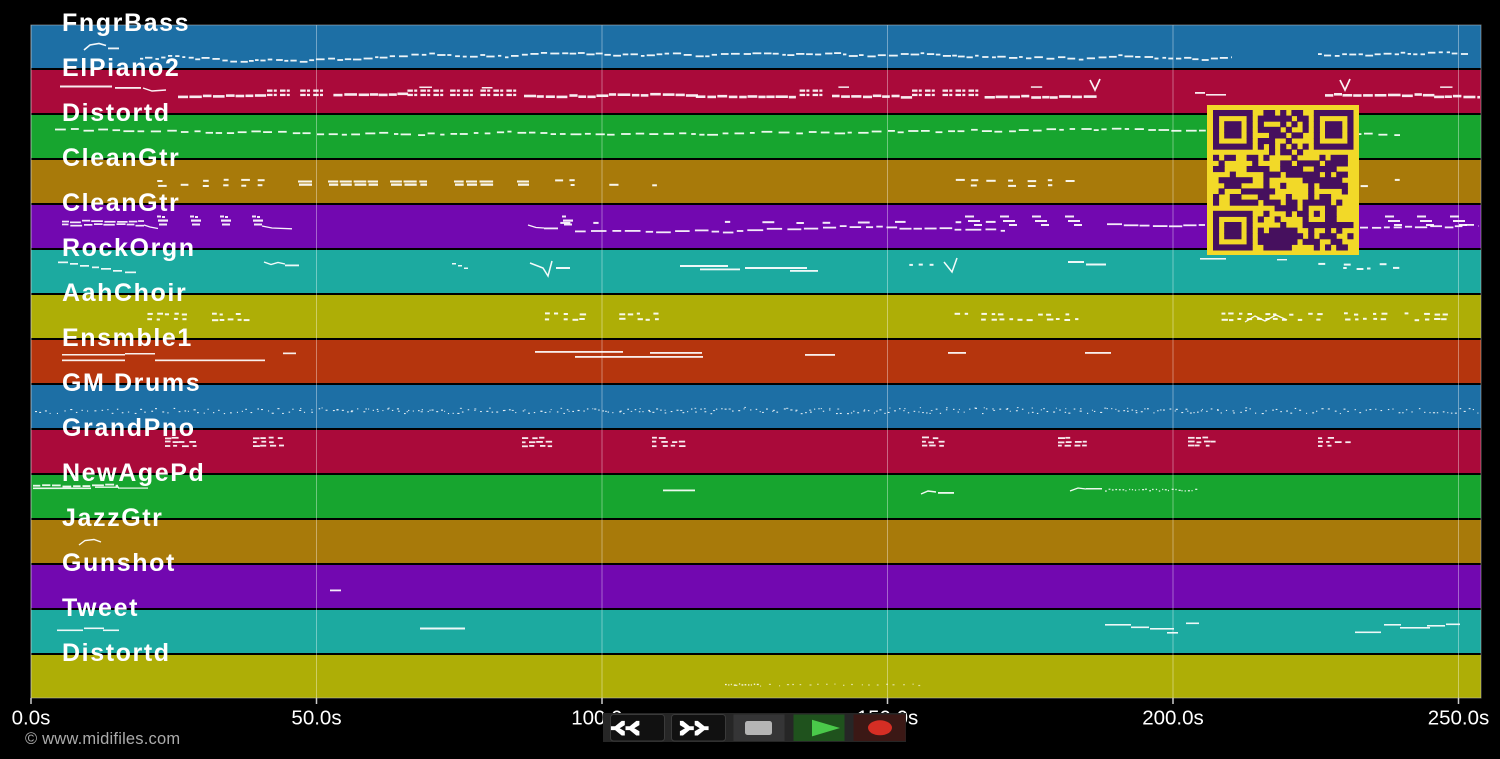 This screenshot has height=759, width=1500. What do you see at coordinates (100, 608) in the screenshot?
I see `svg-text: Tweet` at bounding box center [100, 608].